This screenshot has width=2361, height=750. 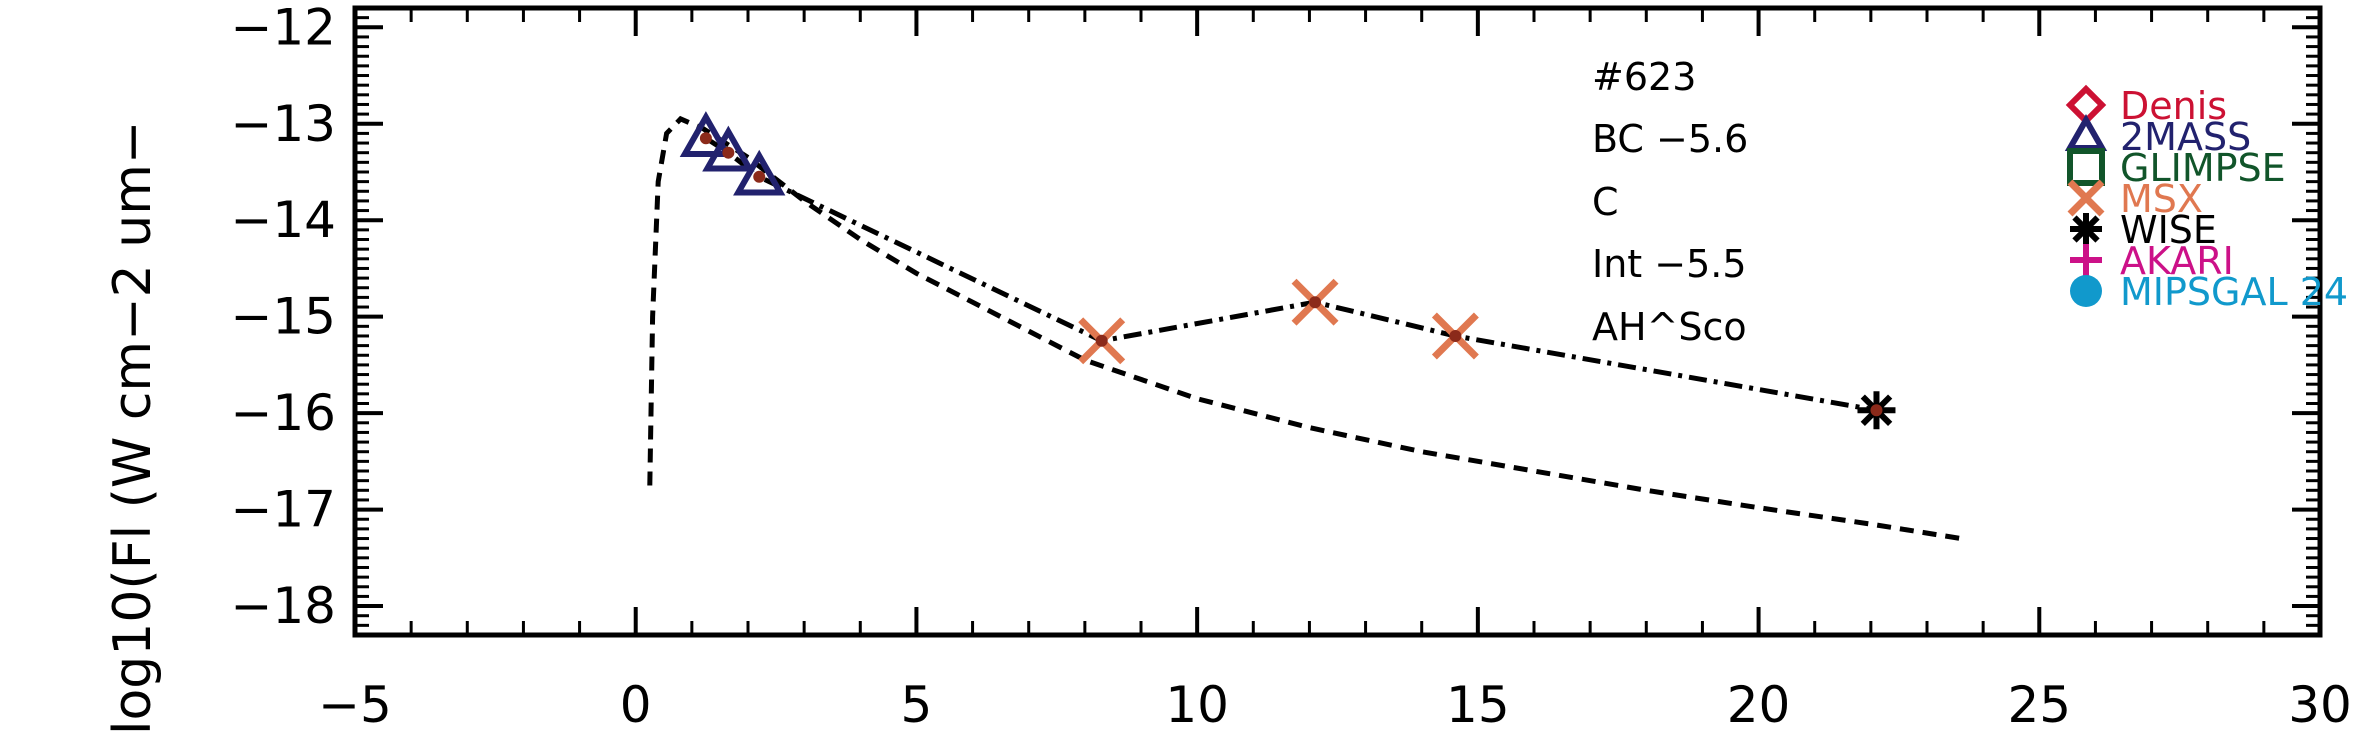 What do you see at coordinates (283, 124) in the screenshot?
I see `y-tick-label: −13` at bounding box center [283, 124].